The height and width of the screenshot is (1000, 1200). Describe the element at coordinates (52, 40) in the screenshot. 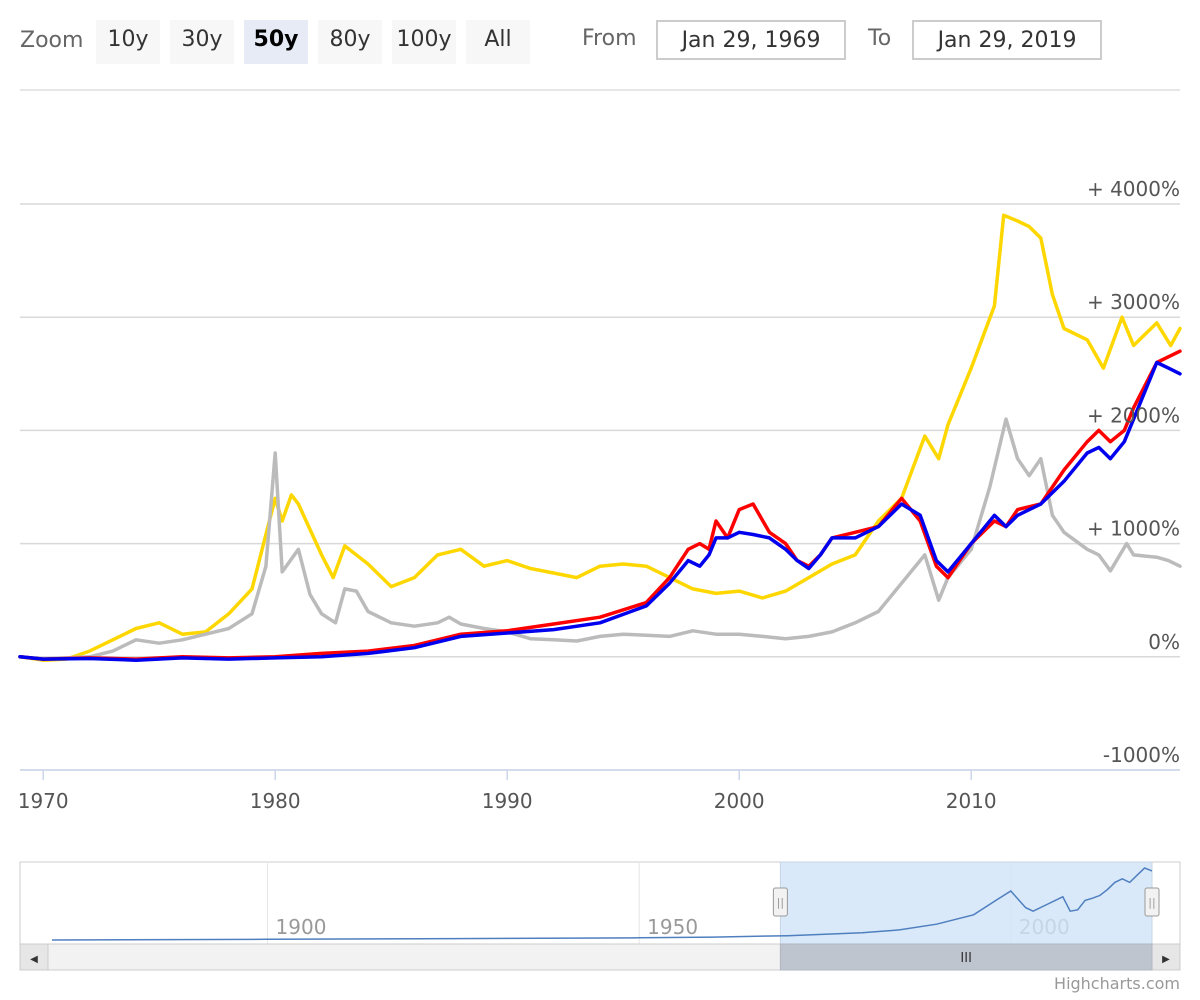

I see `zoom-label: Zoom` at that location.